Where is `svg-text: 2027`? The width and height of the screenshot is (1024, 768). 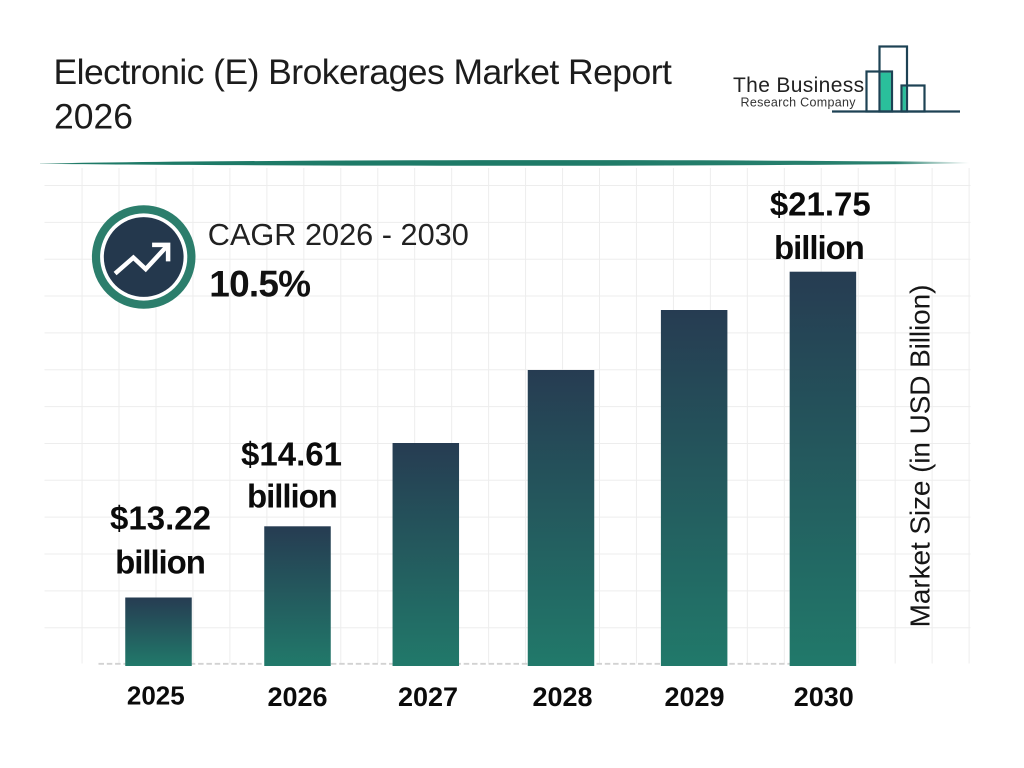 svg-text: 2027 is located at coordinates (428, 697).